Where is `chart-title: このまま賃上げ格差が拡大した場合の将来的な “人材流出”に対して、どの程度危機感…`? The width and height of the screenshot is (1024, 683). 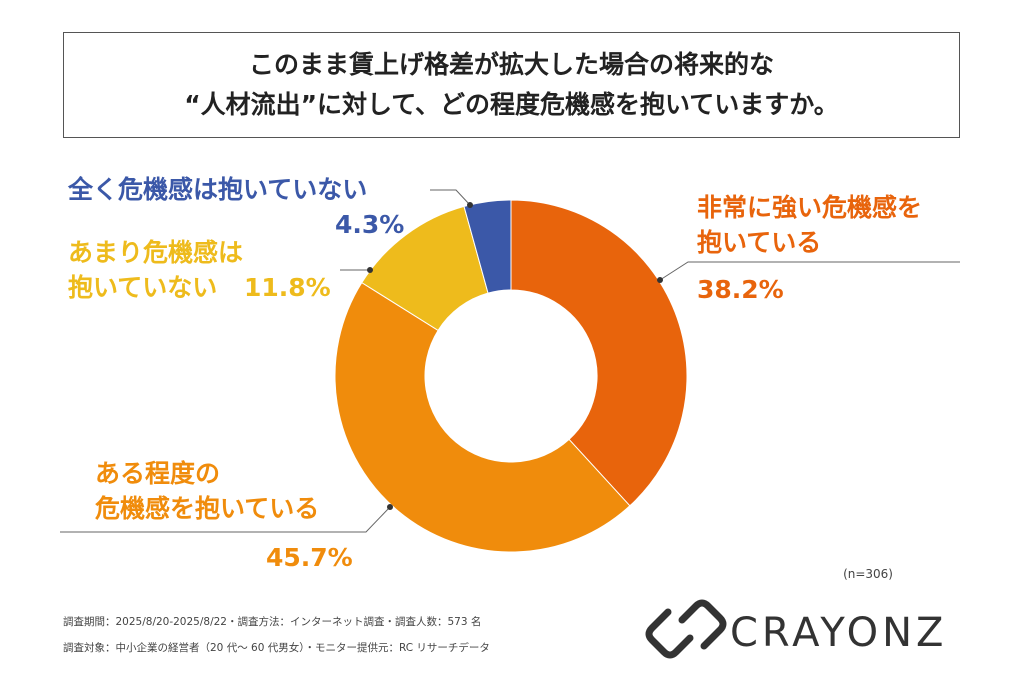
chart-title: このまま賃上げ格差が拡大した場合の将来的な “人材流出”に対して、どの程度危機感… is located at coordinates (511, 85).